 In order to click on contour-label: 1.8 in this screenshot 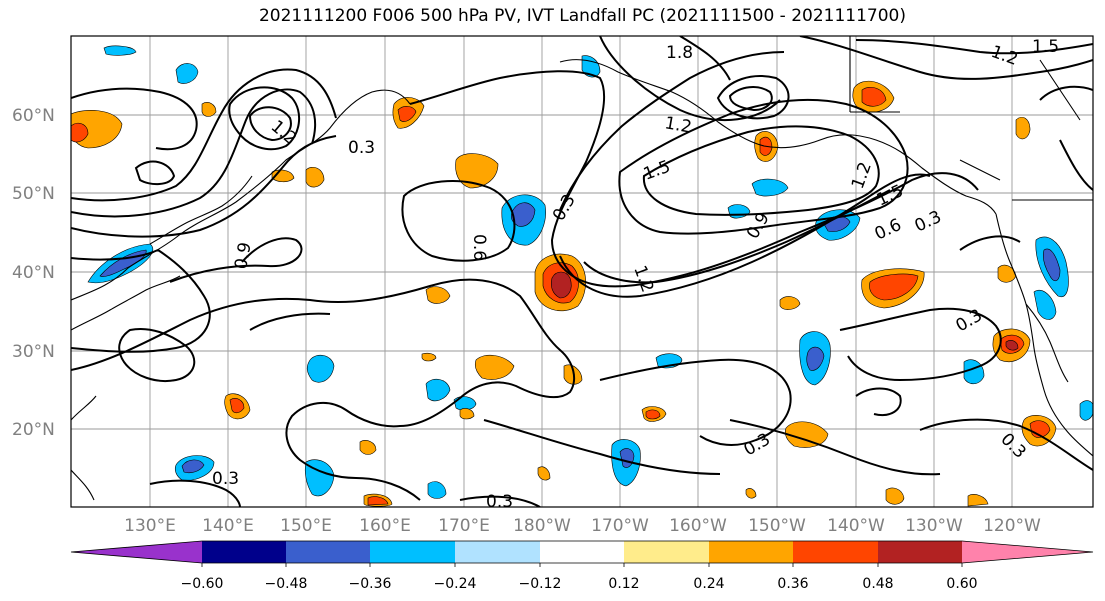, I will do `click(679, 53)`.